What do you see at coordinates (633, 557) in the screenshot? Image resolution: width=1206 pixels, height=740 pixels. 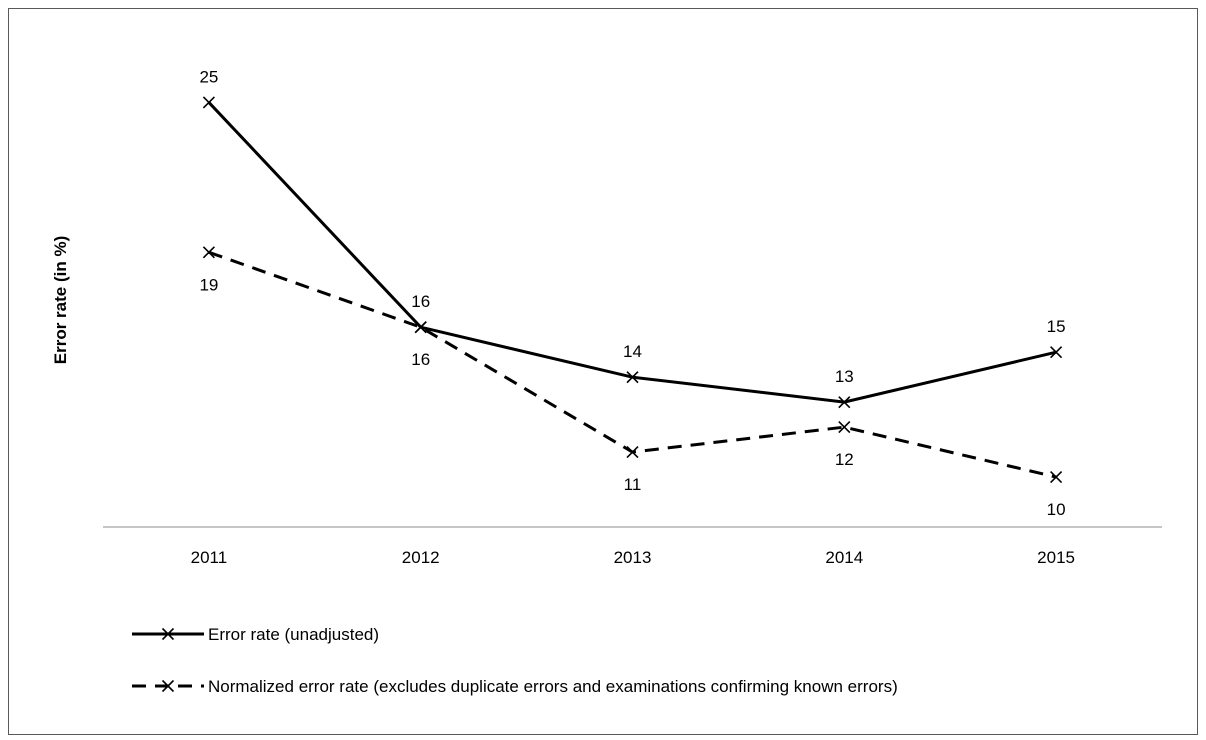 I see `x-tick-label: 2013` at bounding box center [633, 557].